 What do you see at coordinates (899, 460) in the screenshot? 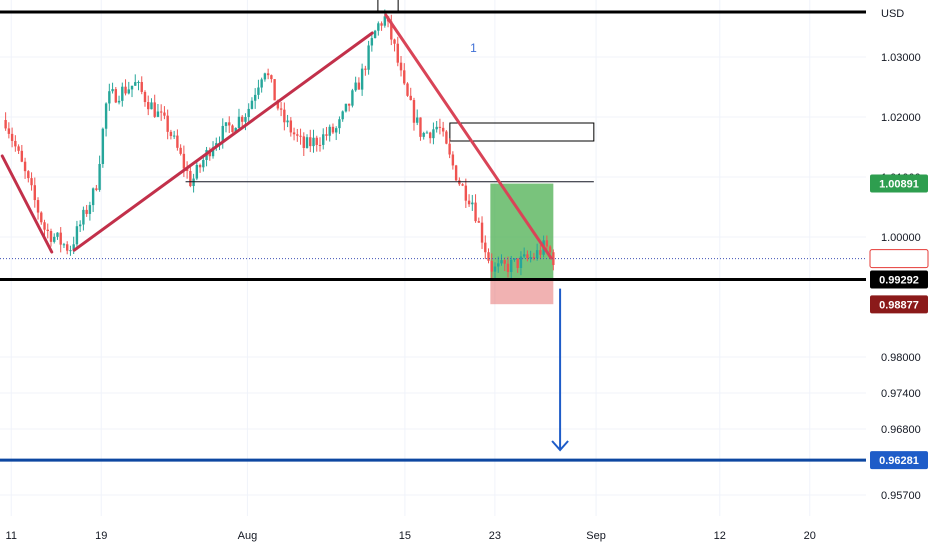
I see `price-badge: 0.96281` at bounding box center [899, 460].